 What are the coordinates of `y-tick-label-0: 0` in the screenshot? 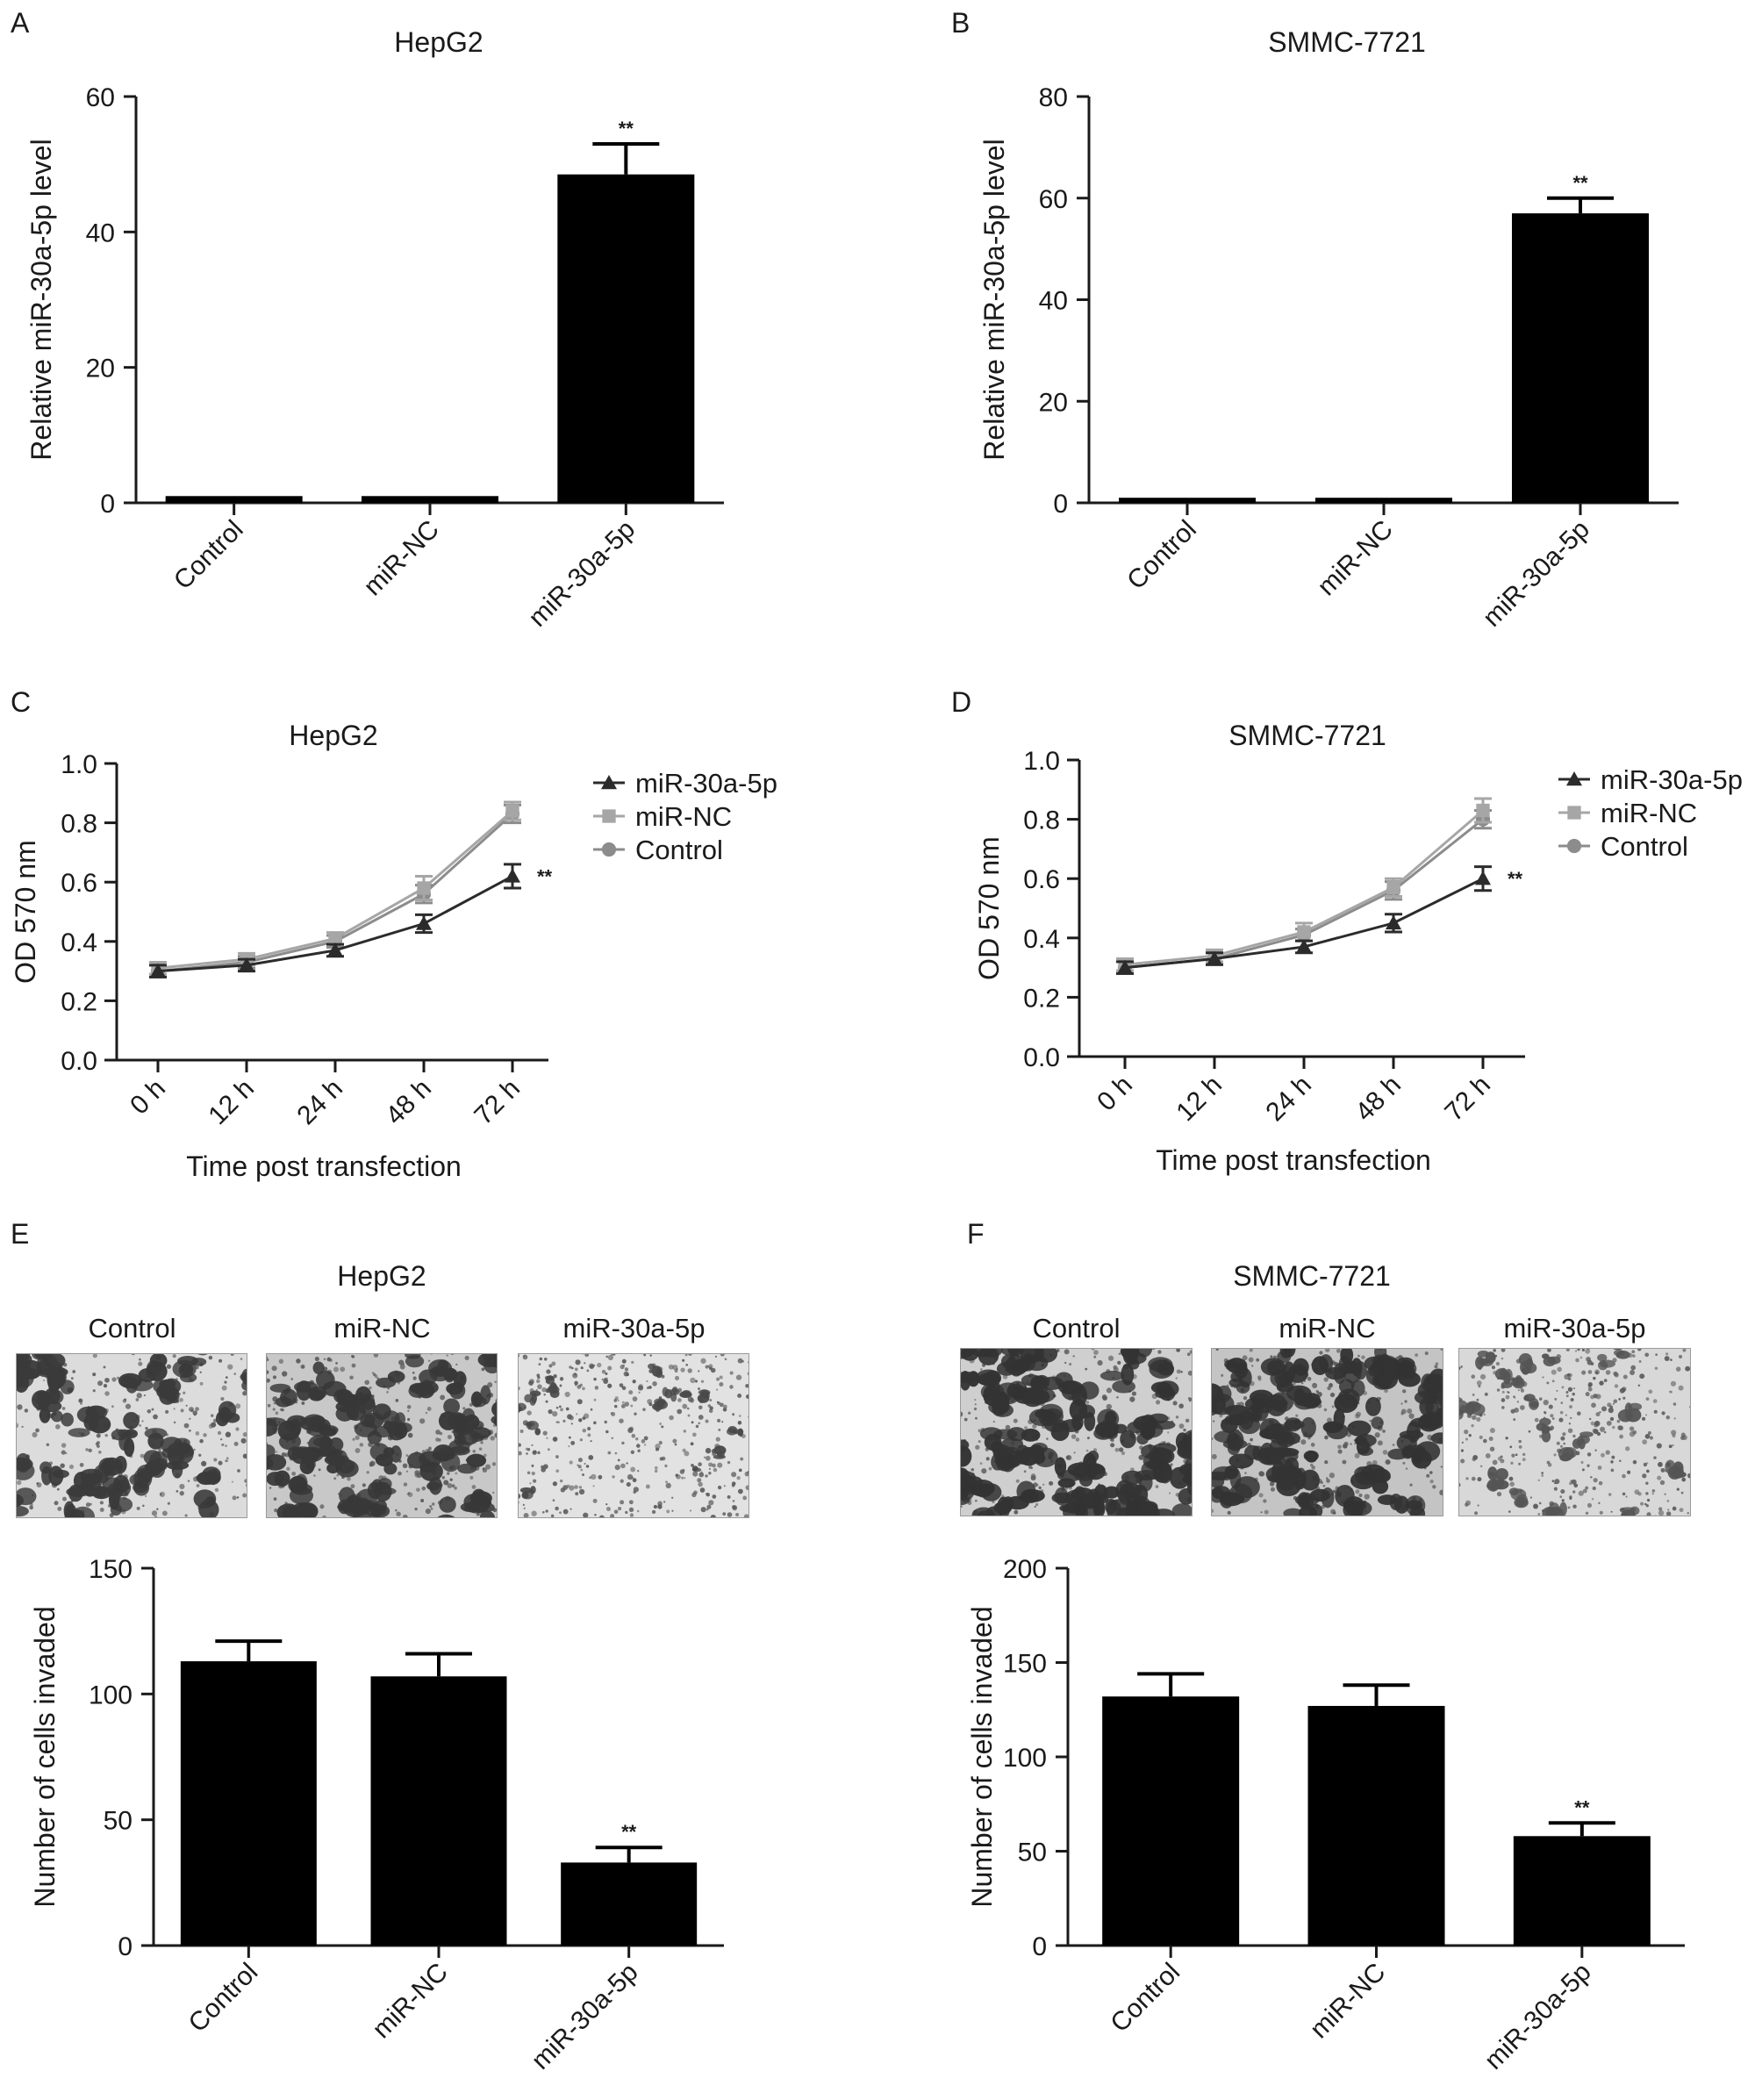 It's located at (108, 505).